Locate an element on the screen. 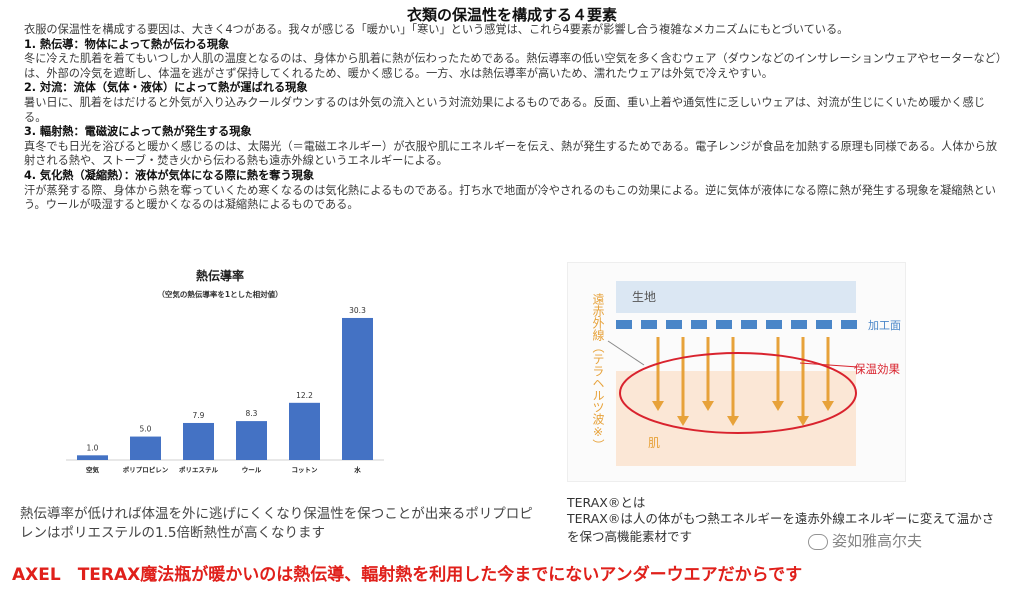 The height and width of the screenshot is (598, 1024). page-title: 衣類の保温性を構成する４要素 is located at coordinates (511, 15).